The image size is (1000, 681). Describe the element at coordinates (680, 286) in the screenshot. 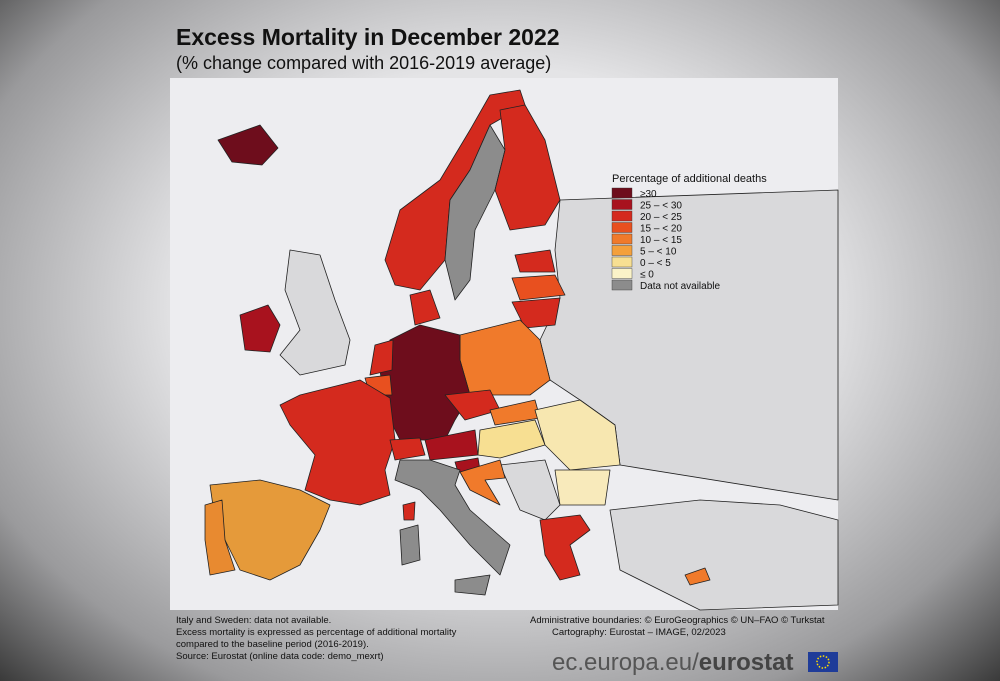

I see `legend-label: Data not available` at that location.